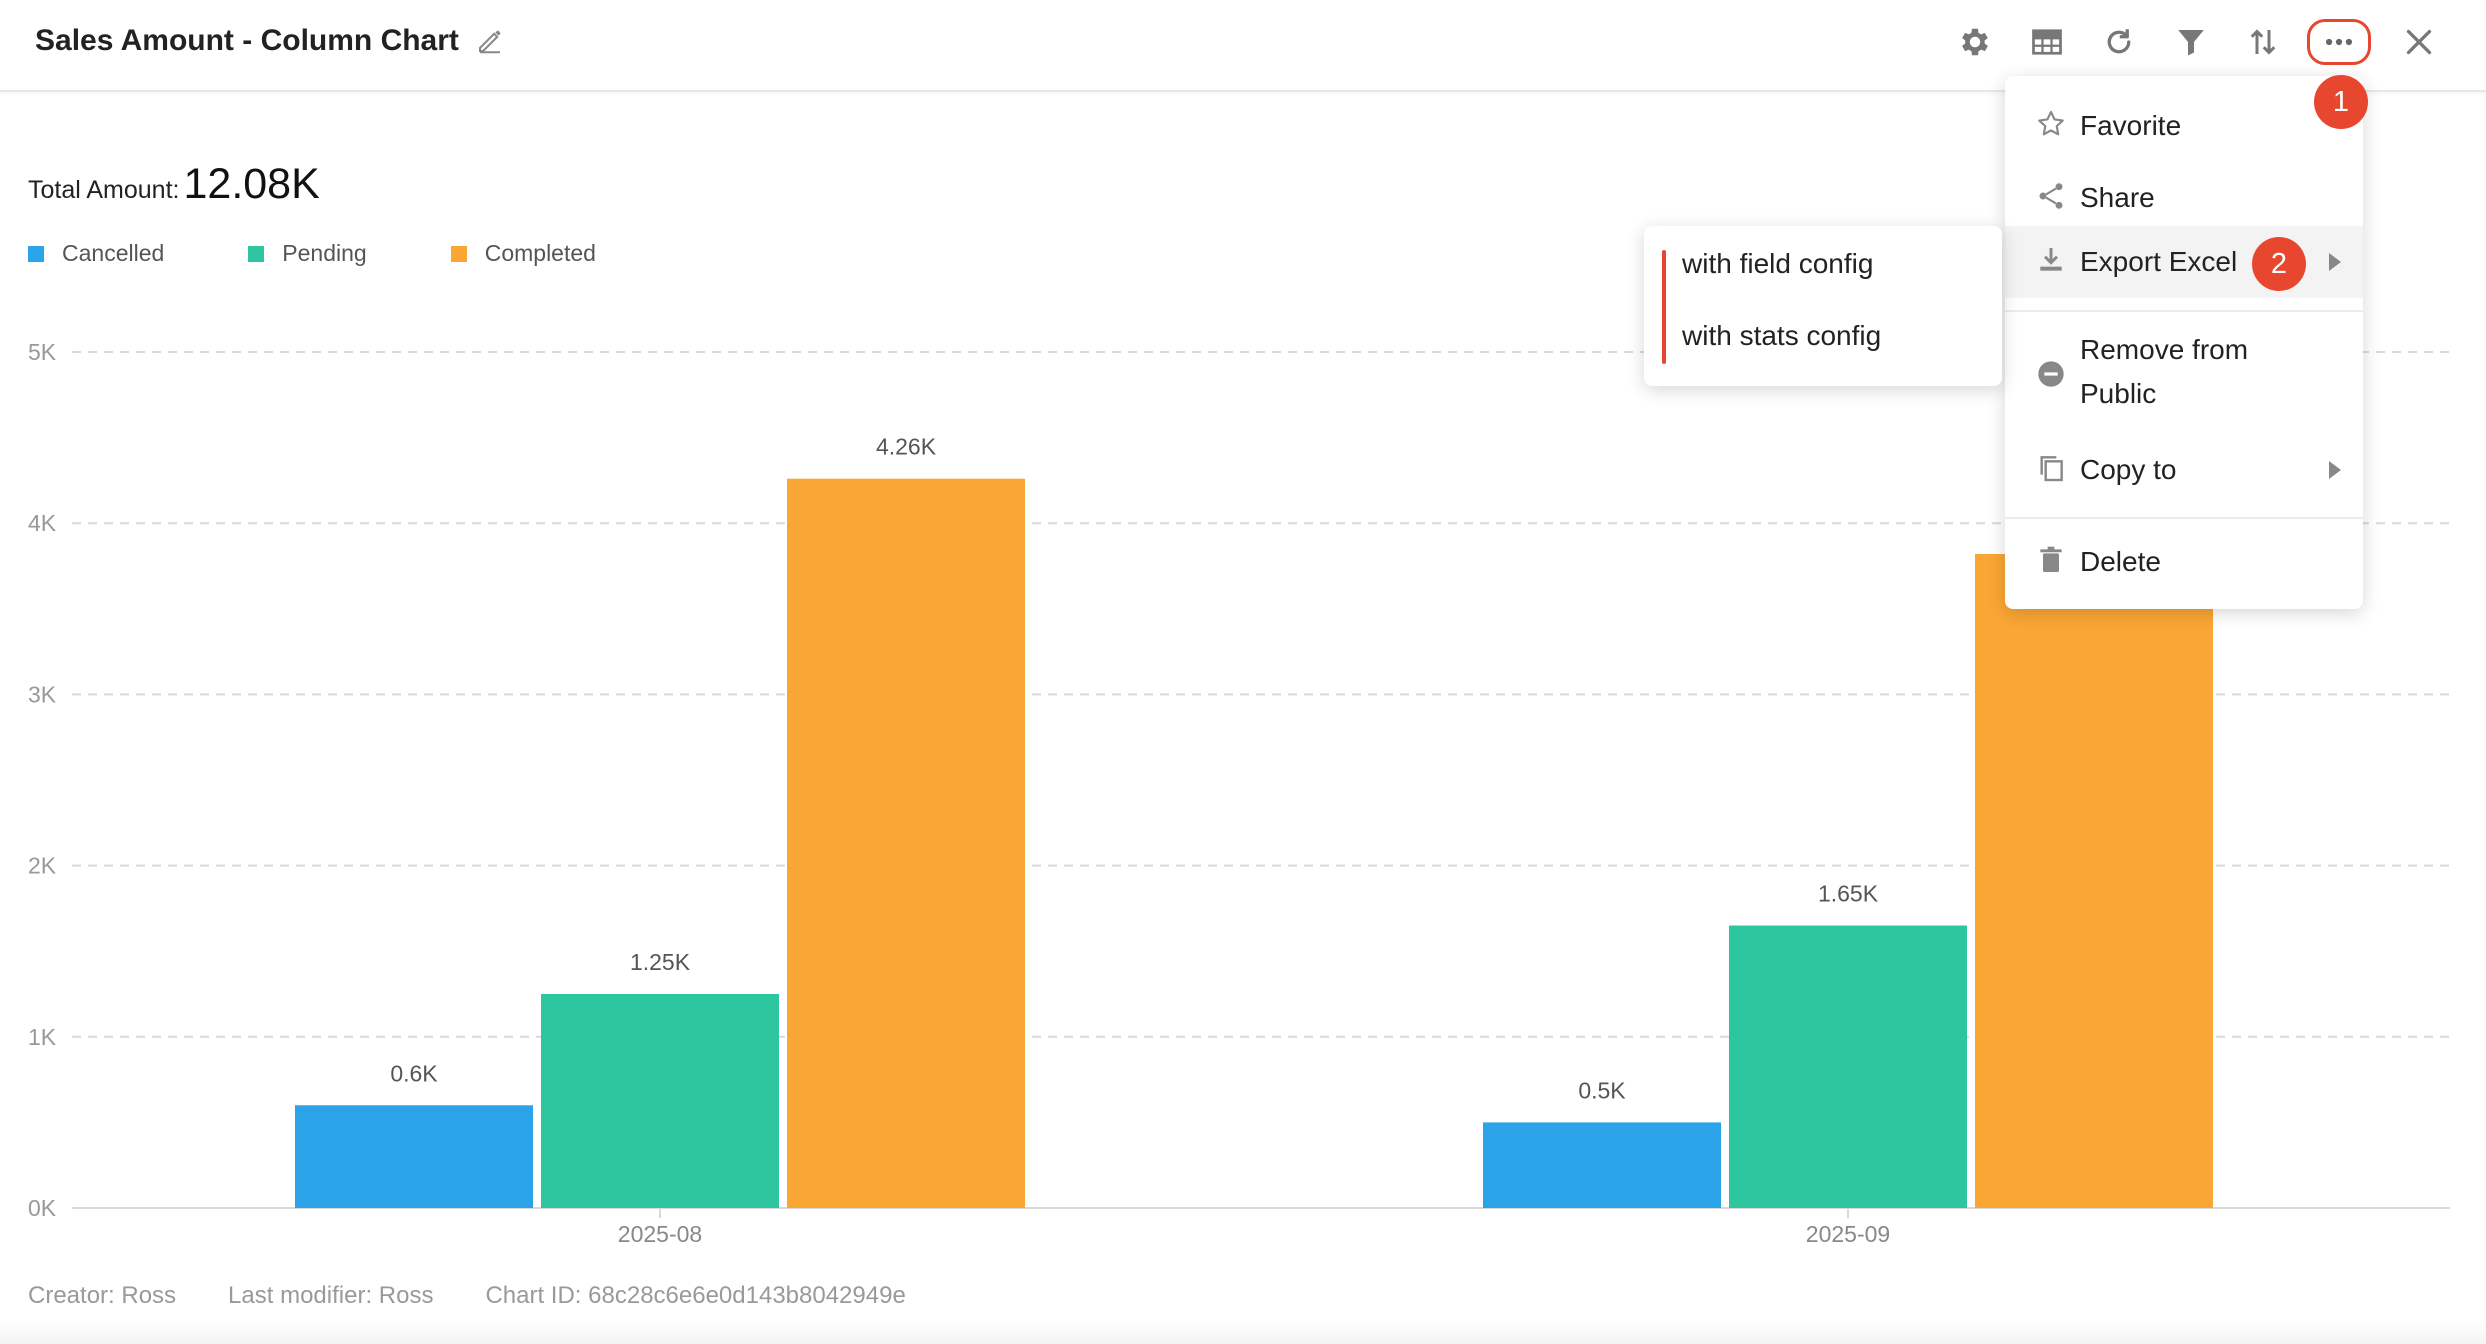  I want to click on step-badge-2: 2, so click(2279, 264).